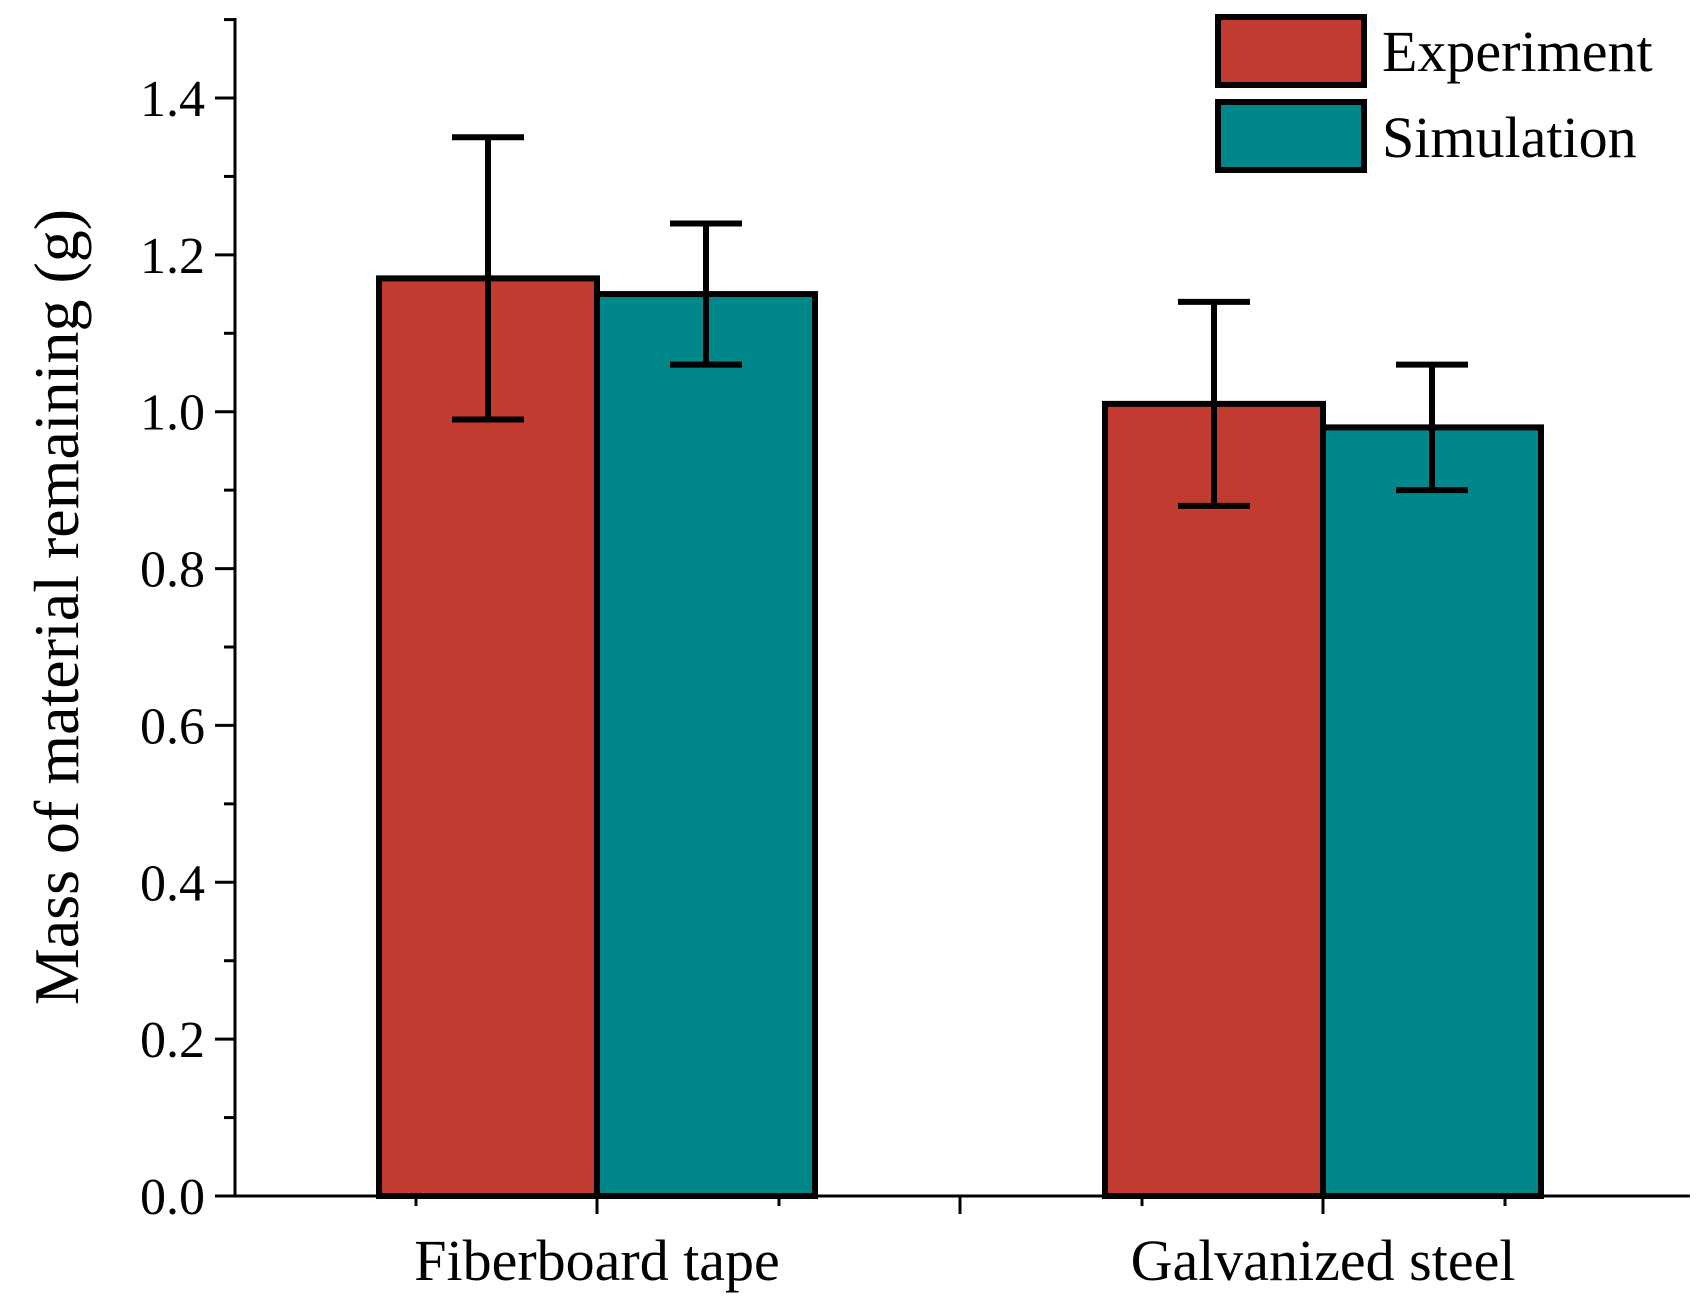  I want to click on legend-label-experiment: Experiment, so click(1517, 51).